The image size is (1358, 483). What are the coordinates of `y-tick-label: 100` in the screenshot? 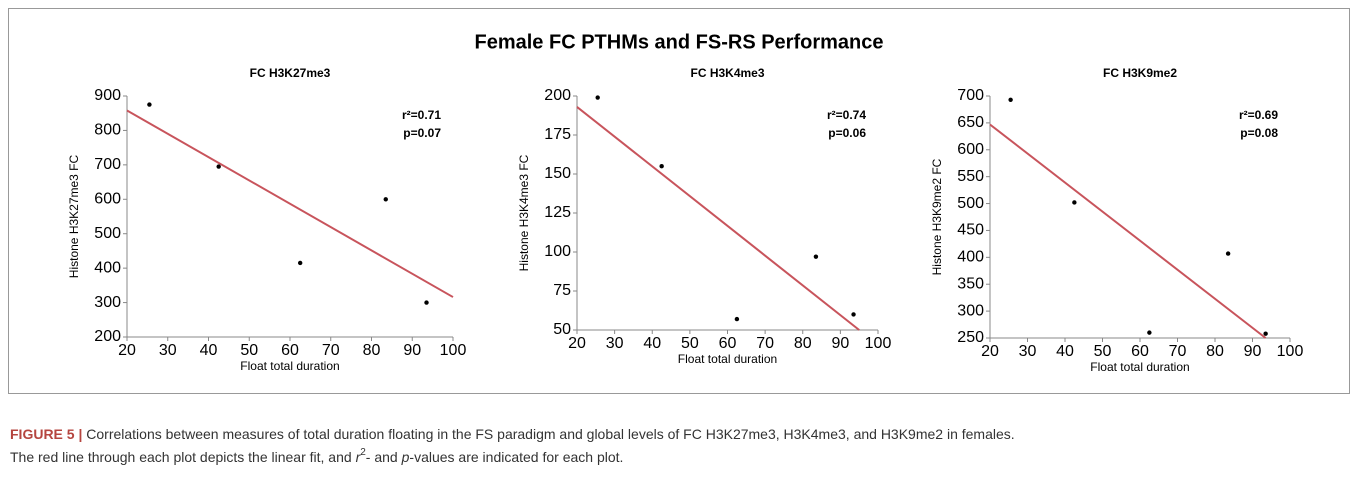 It's located at (557, 251).